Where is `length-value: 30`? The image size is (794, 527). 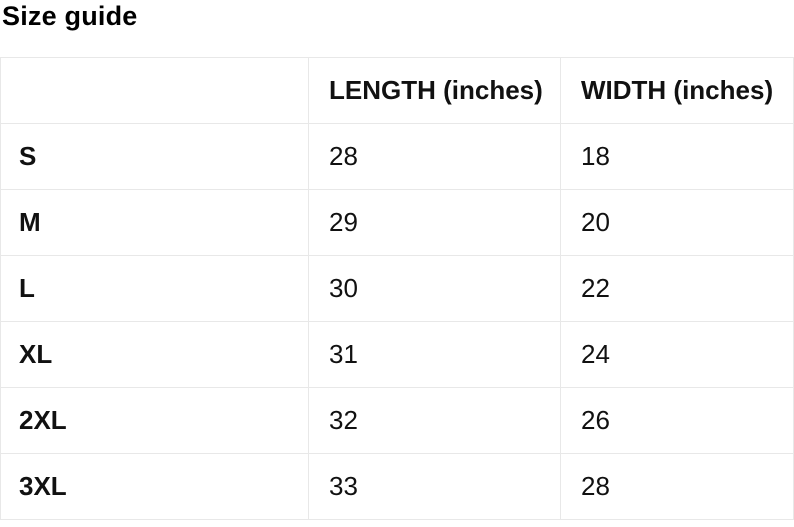
length-value: 30 is located at coordinates (434, 288).